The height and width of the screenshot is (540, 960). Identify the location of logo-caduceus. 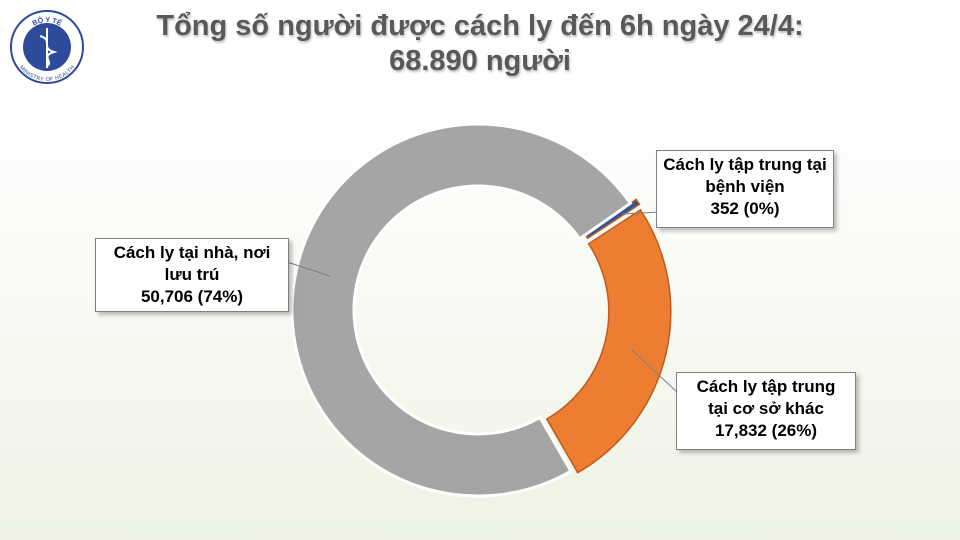
(48, 48).